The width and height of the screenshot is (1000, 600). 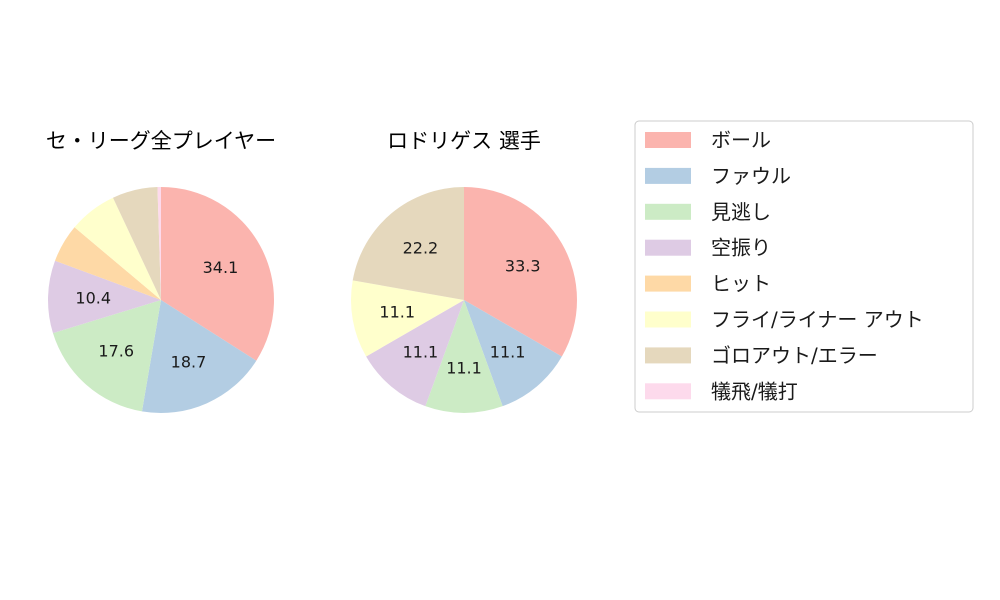 What do you see at coordinates (741, 212) in the screenshot?
I see `legend-label: 見逃し` at bounding box center [741, 212].